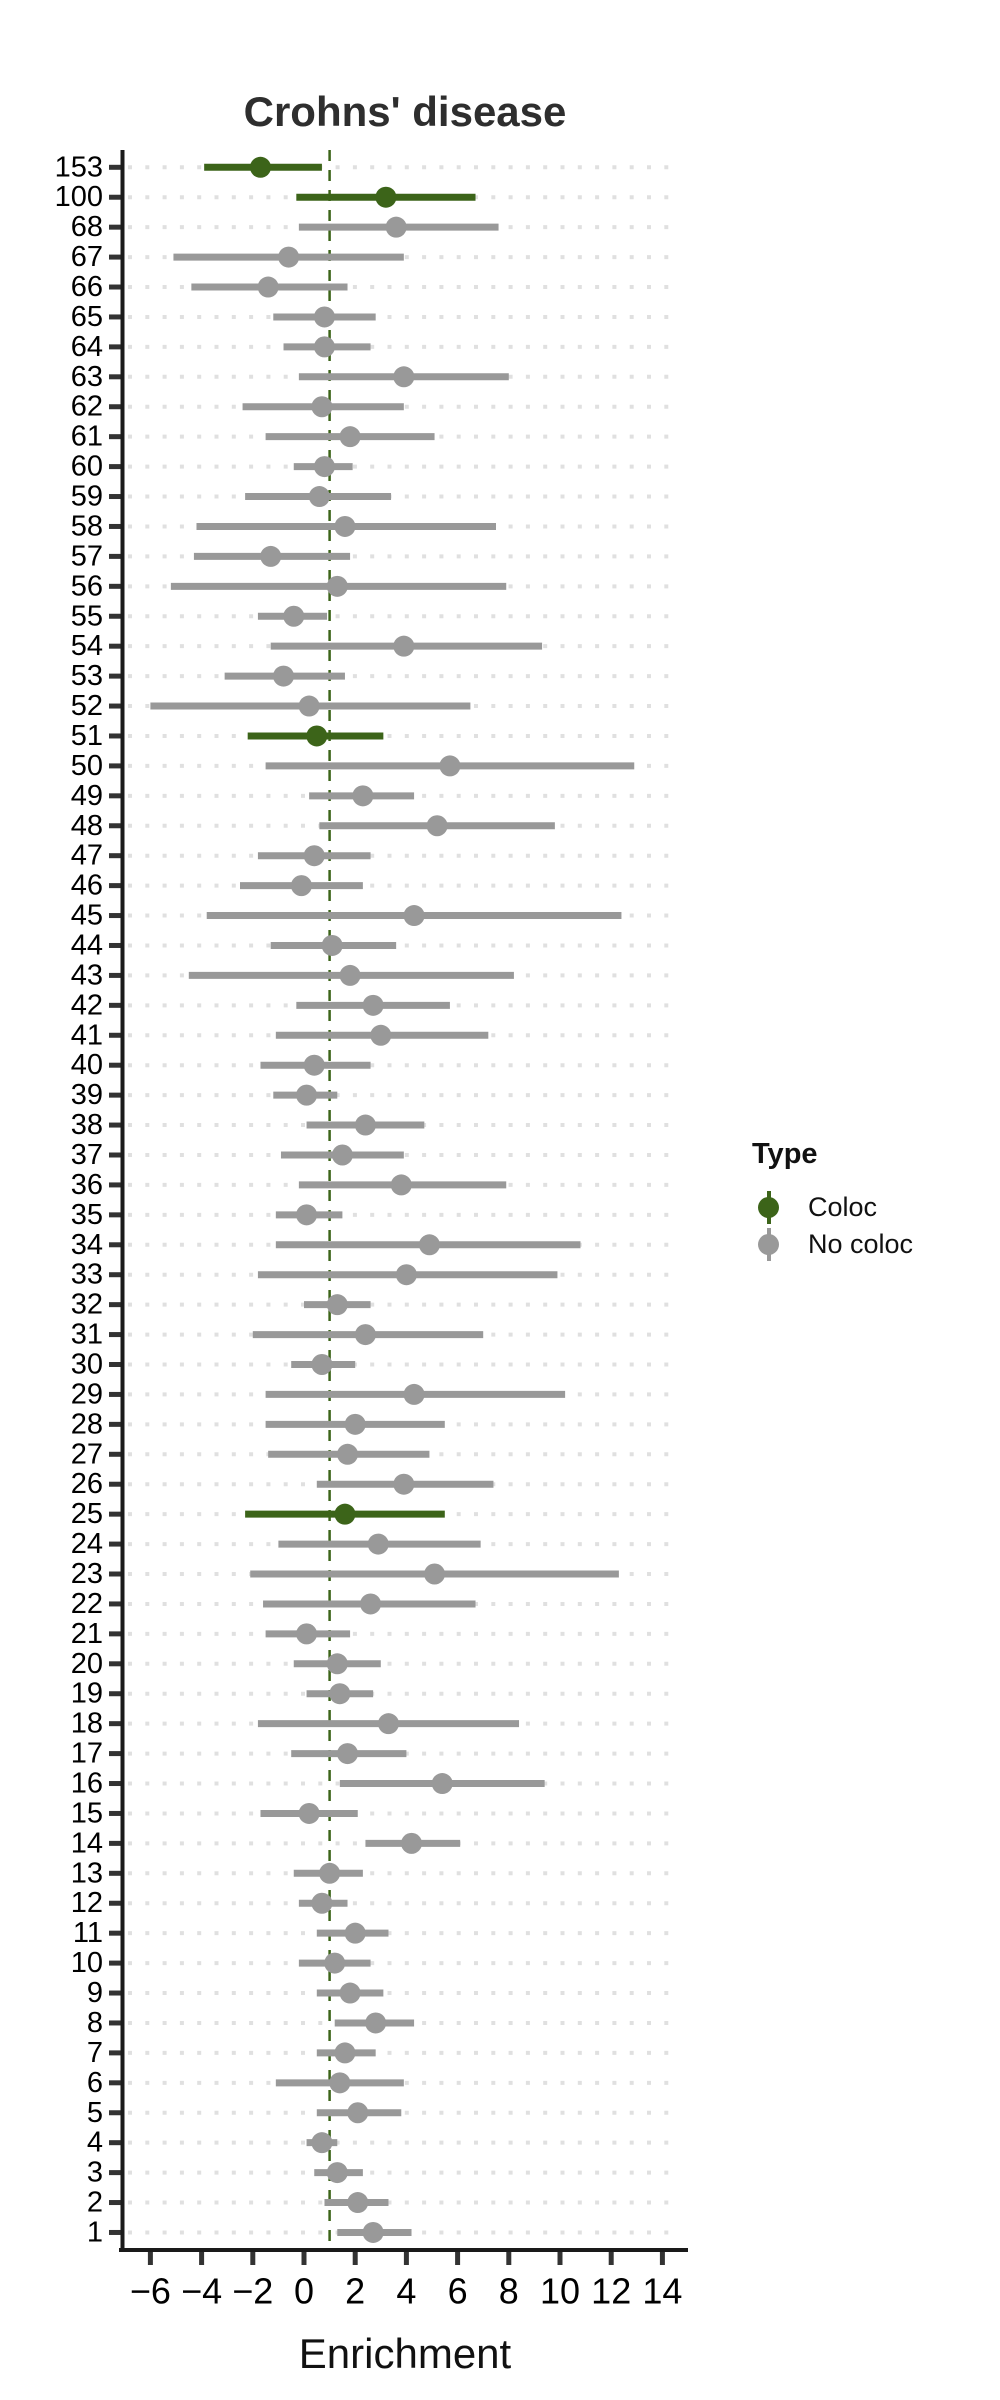 This screenshot has width=1000, height=2400. I want to click on legend-label-no-coloc: No coloc, so click(861, 1244).